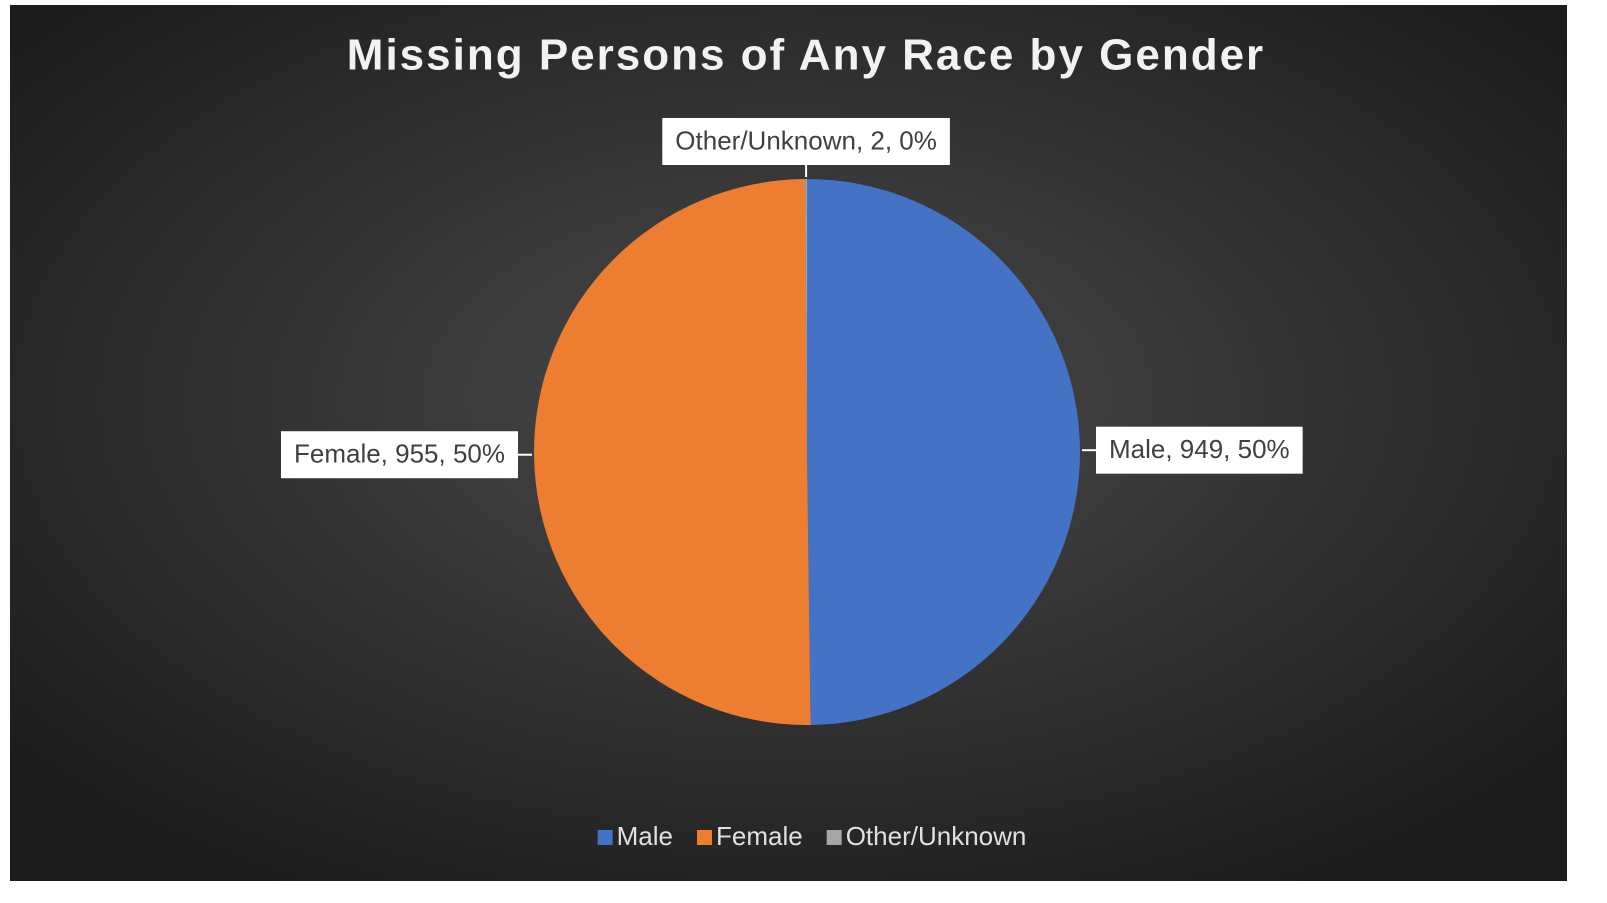 The image size is (1607, 903). Describe the element at coordinates (806, 55) in the screenshot. I see `chart-title: Missing Persons of Any Race by Gender` at that location.